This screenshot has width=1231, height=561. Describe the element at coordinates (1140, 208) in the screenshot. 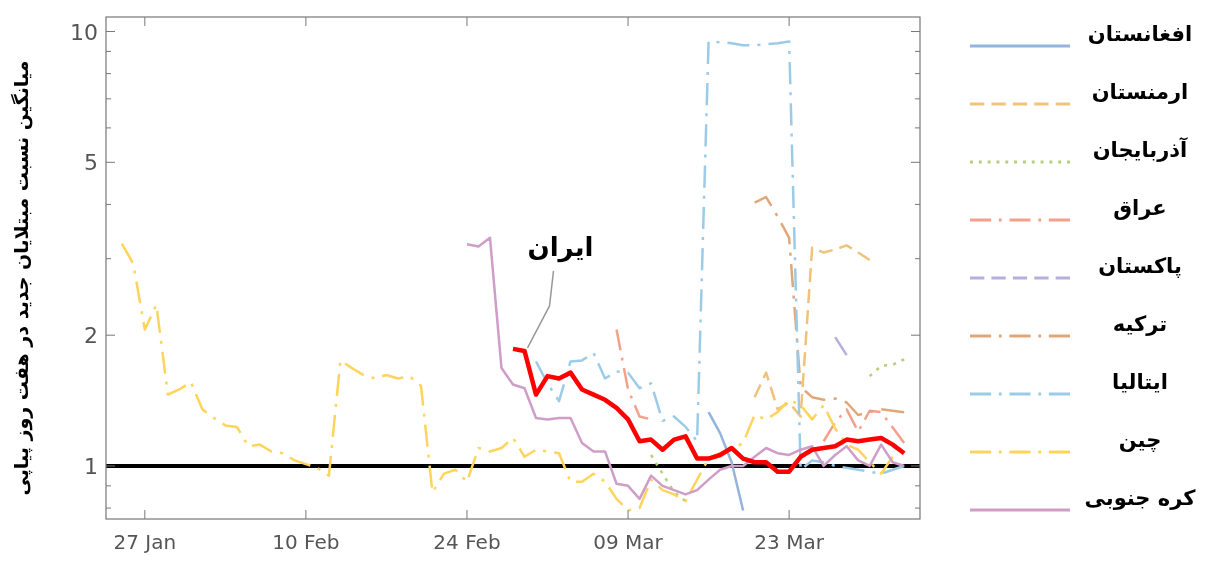

I see `legend-label: عراق` at that location.